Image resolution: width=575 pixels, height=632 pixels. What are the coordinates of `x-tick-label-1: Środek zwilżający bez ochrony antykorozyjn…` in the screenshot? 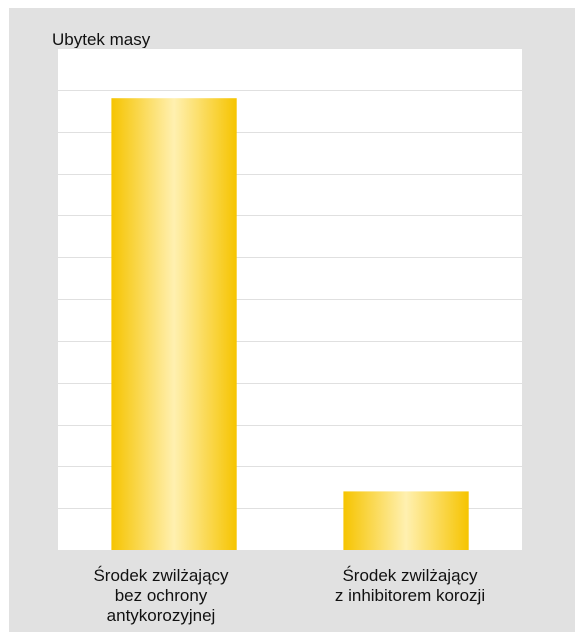 It's located at (161, 596).